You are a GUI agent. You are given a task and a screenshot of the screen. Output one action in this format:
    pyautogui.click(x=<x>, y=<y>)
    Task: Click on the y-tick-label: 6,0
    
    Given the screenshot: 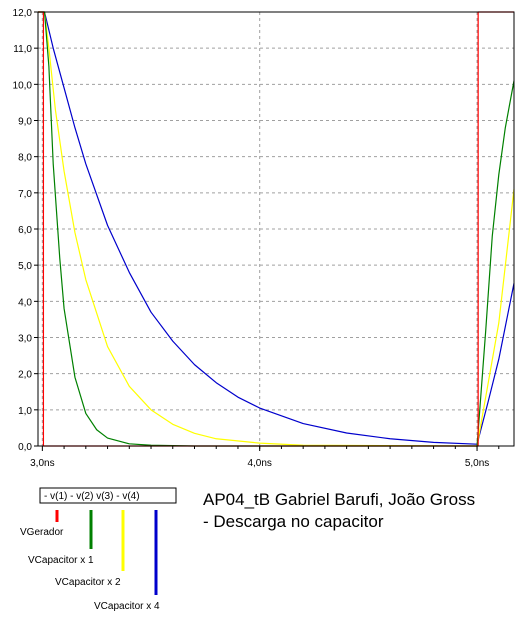 What is the action you would take?
    pyautogui.click(x=25, y=230)
    